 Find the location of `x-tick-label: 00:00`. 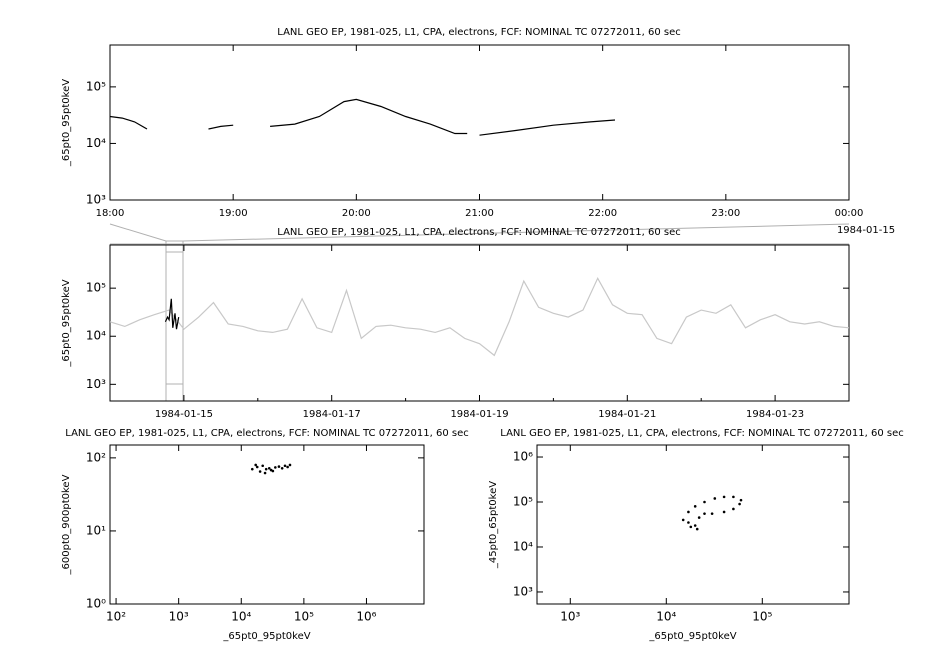

x-tick-label: 00:00 is located at coordinates (849, 213).